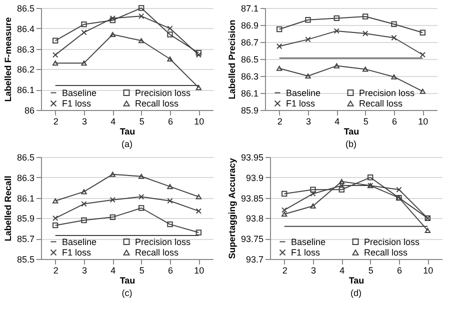  Describe the element at coordinates (249, 25) in the screenshot. I see `y-tick-label: 86.9` at that location.